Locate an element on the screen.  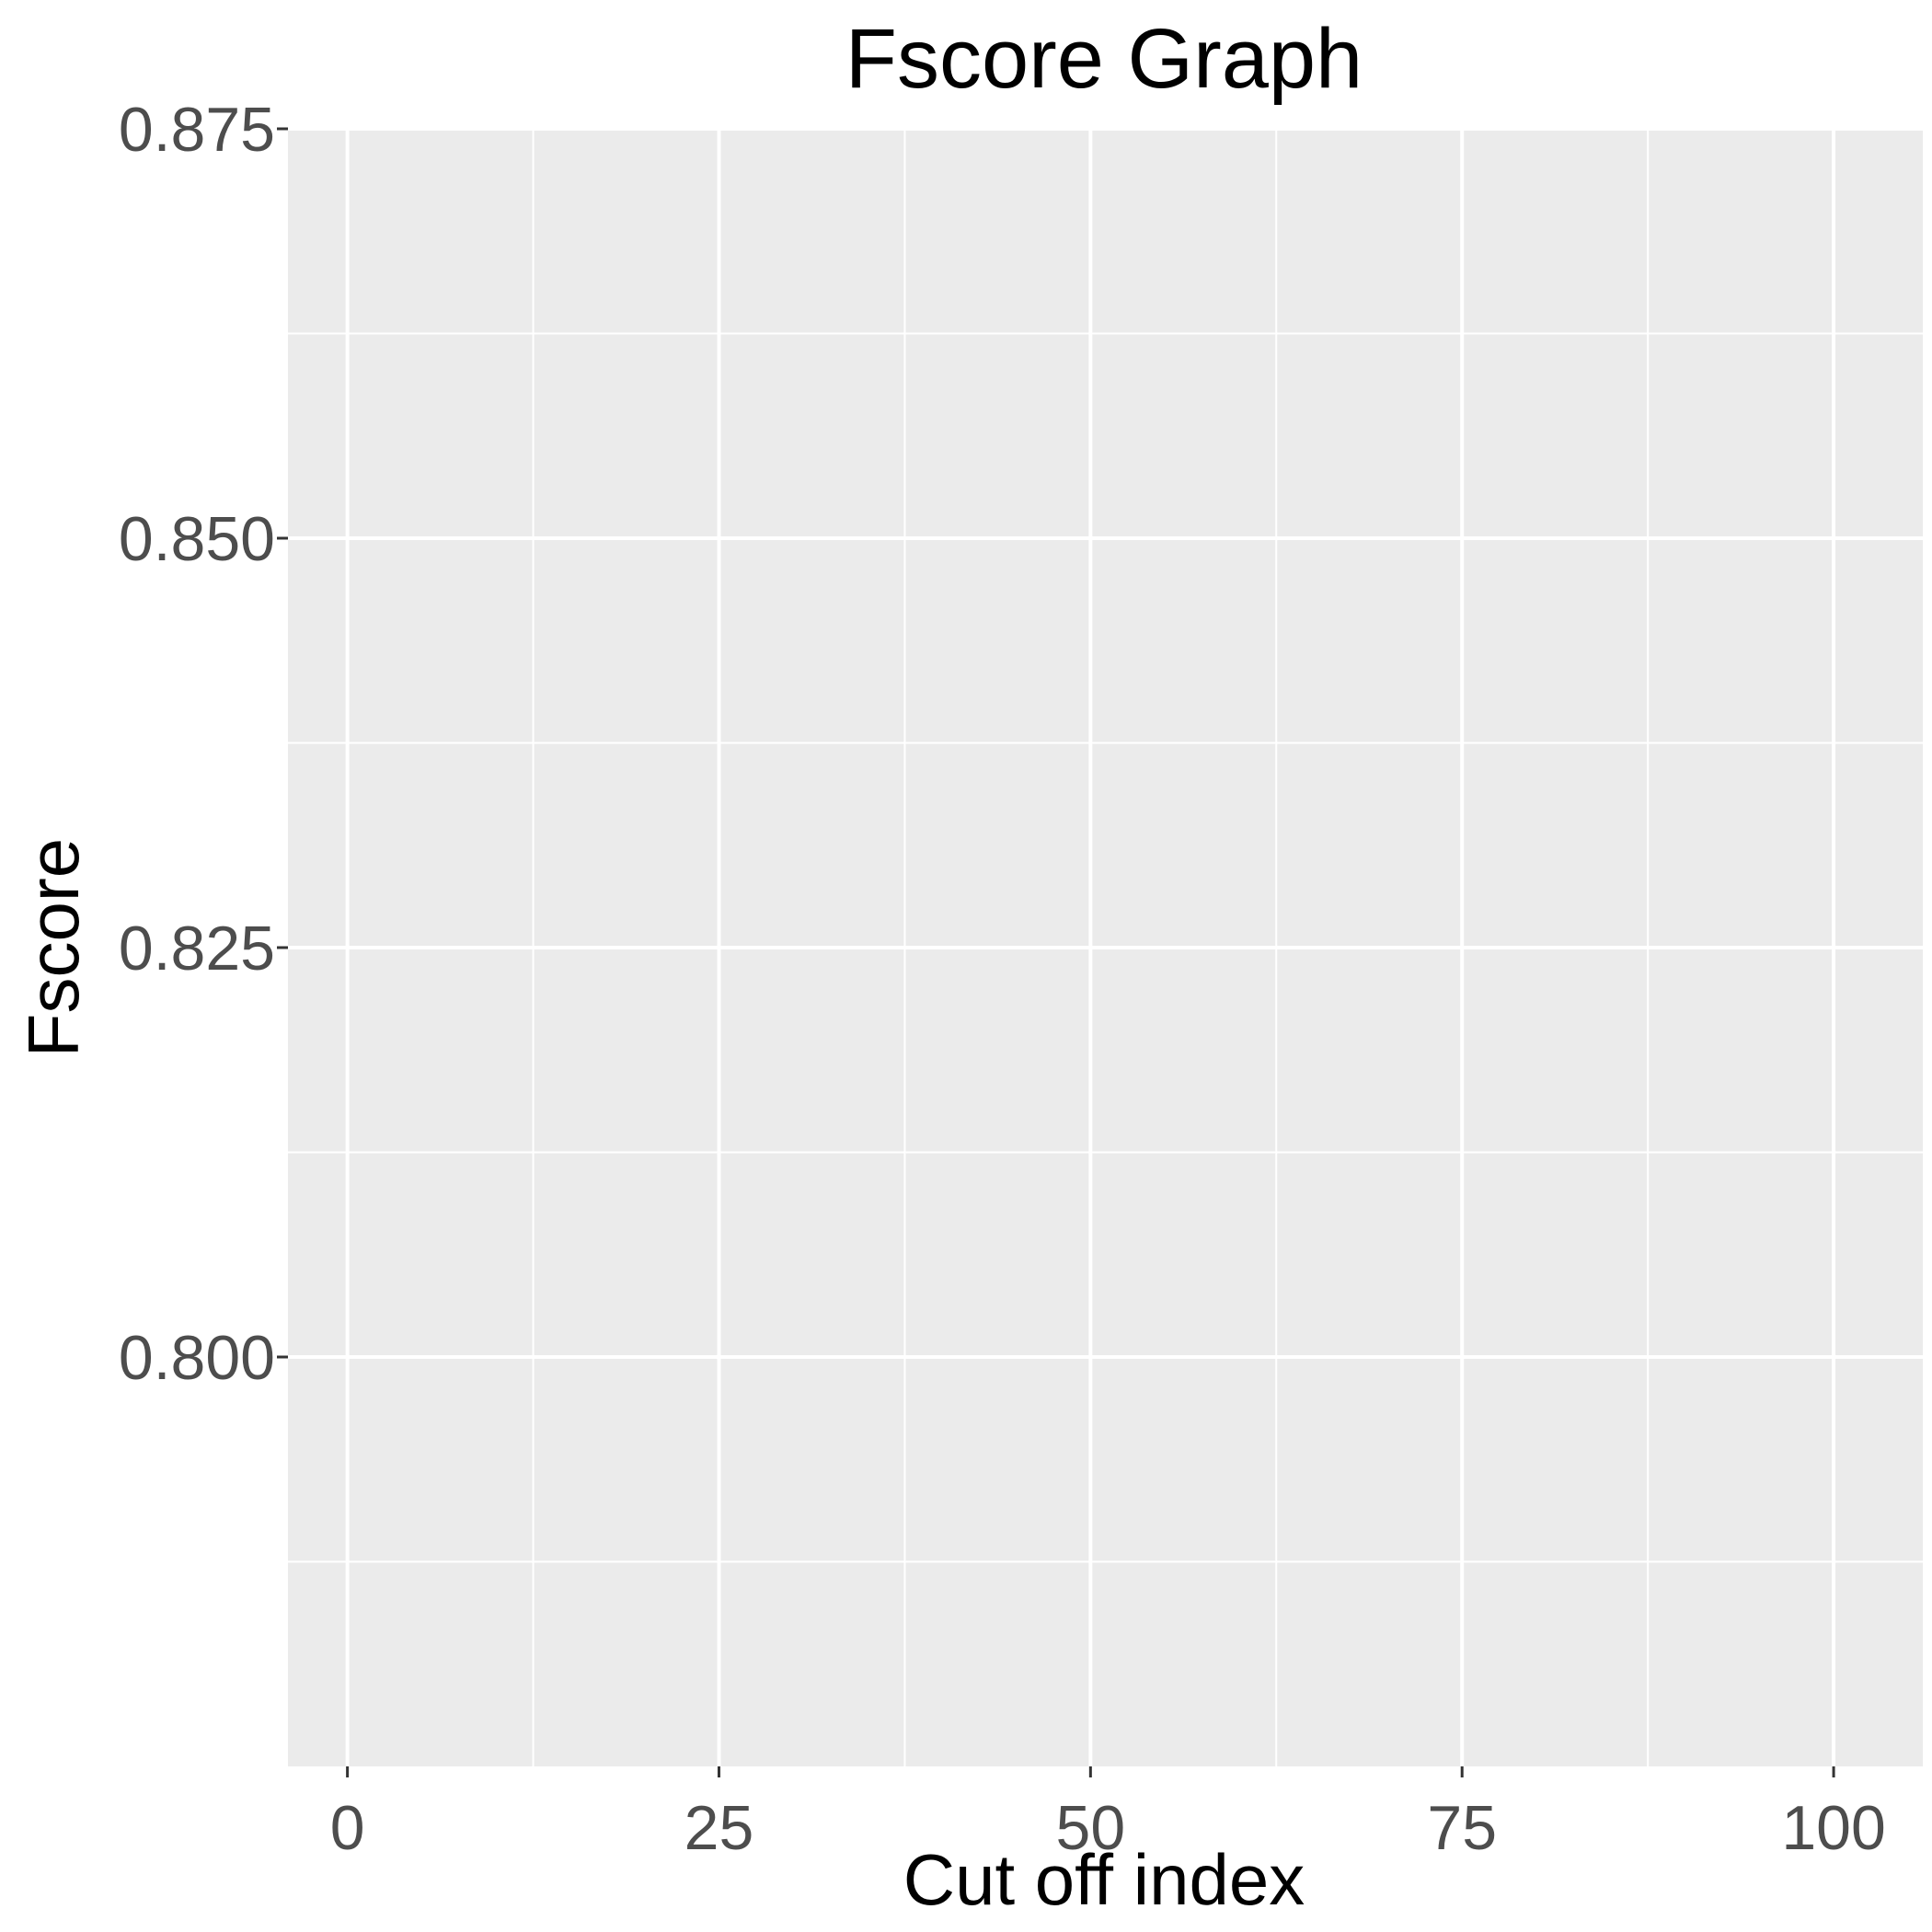
y-tick-label: 0.875 is located at coordinates (197, 130).